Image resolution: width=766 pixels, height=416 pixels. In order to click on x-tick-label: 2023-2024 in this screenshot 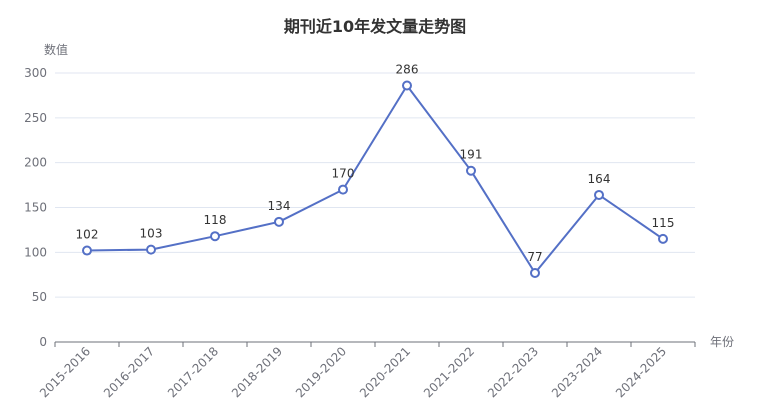, I will do `click(577, 372)`.